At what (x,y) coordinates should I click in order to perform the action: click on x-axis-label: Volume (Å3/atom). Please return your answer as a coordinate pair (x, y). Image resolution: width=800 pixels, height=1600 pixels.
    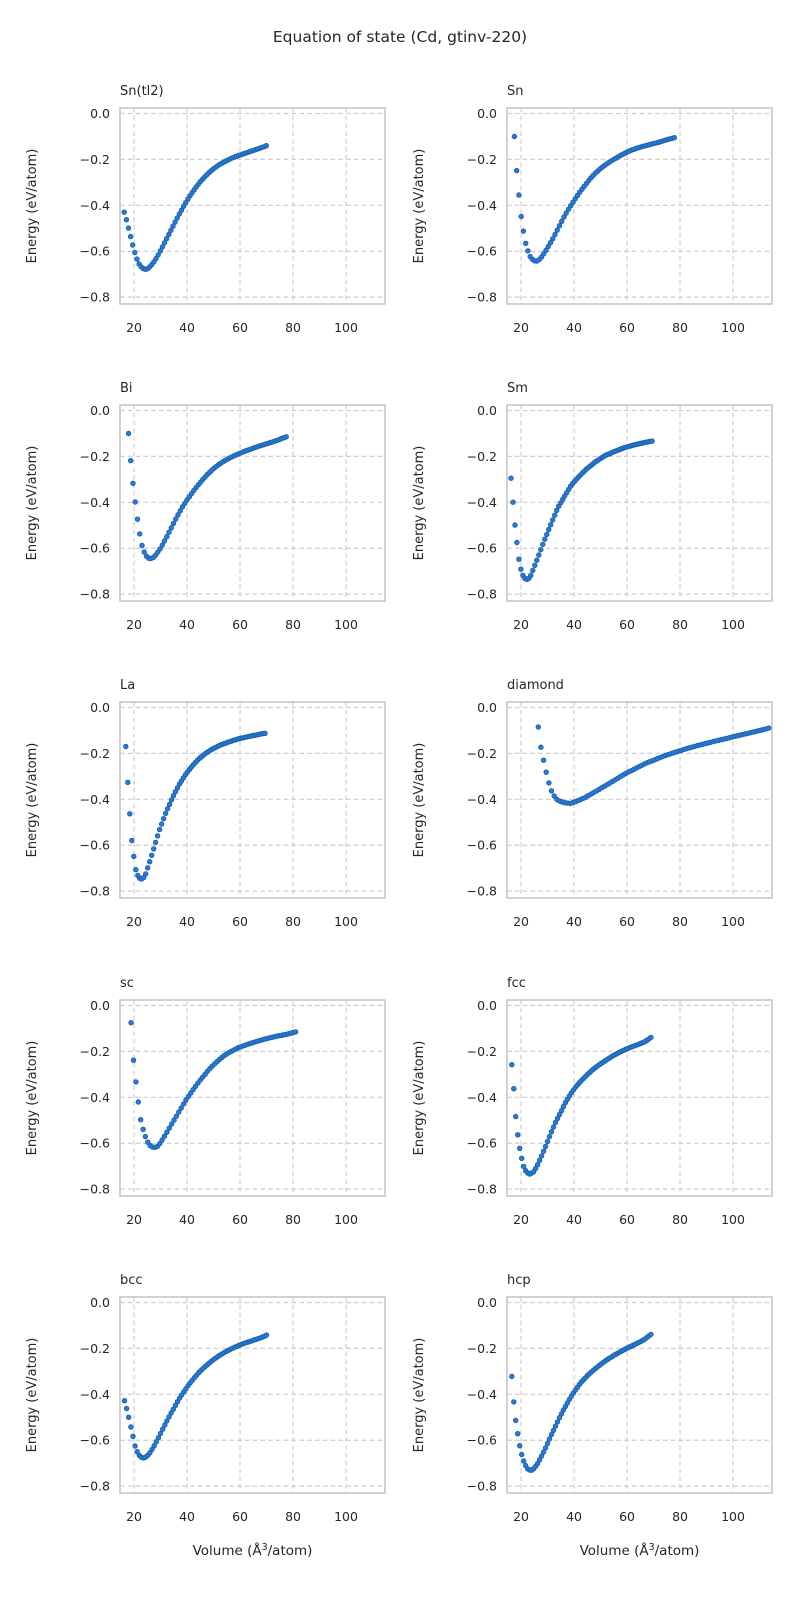
    Looking at the image, I should click on (640, 1550).